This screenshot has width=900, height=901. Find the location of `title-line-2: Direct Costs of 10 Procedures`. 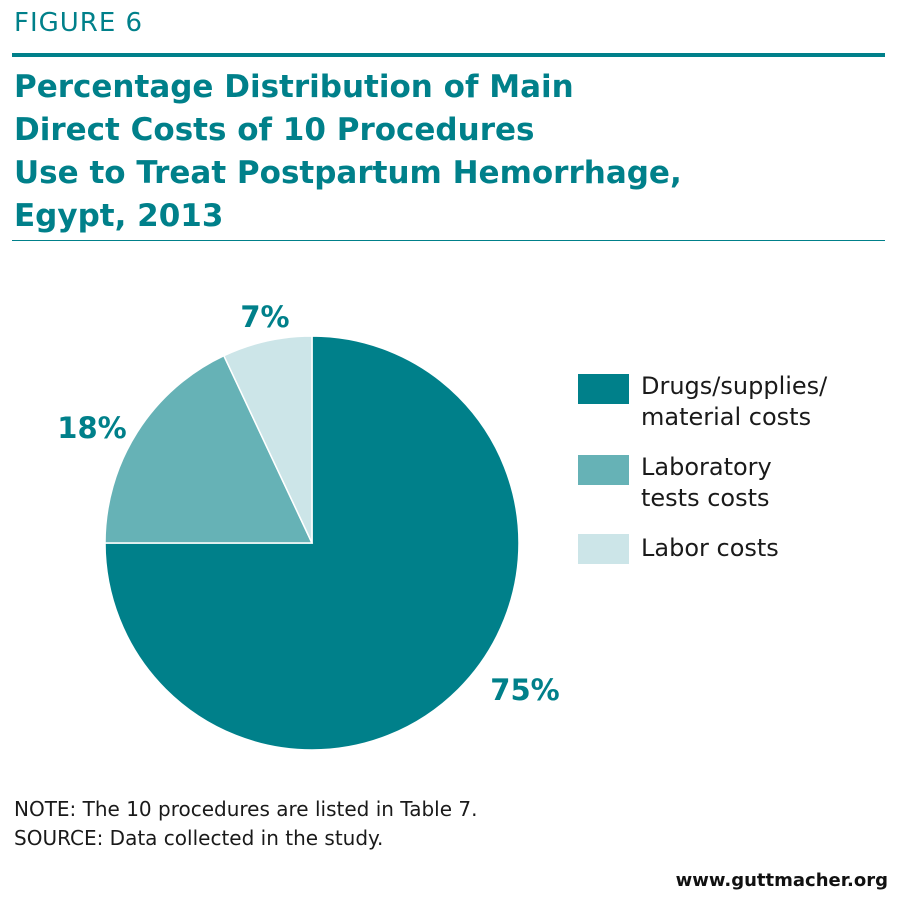

title-line-2: Direct Costs of 10 Procedures is located at coordinates (274, 130).